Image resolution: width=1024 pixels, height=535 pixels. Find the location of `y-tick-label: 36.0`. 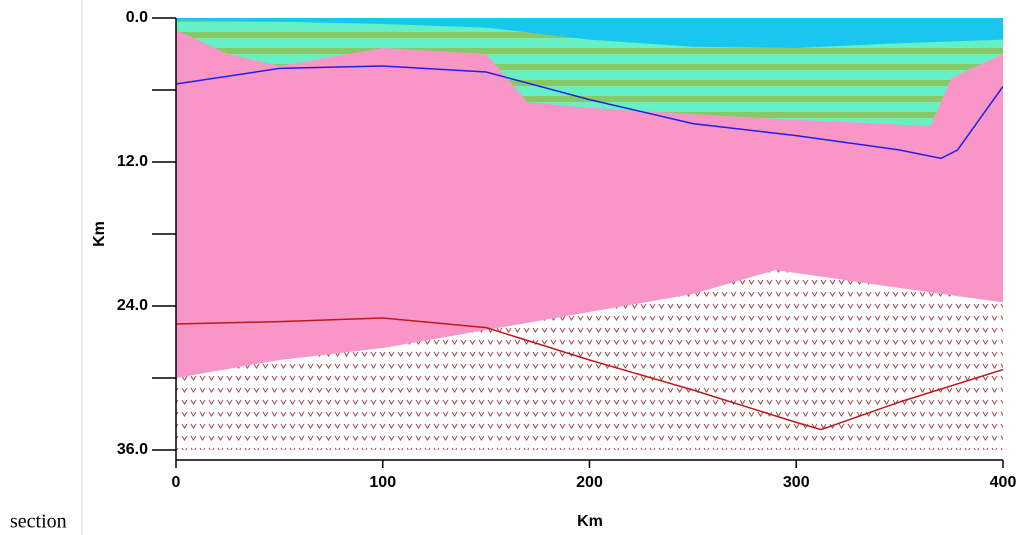

y-tick-label: 36.0 is located at coordinates (132, 449).